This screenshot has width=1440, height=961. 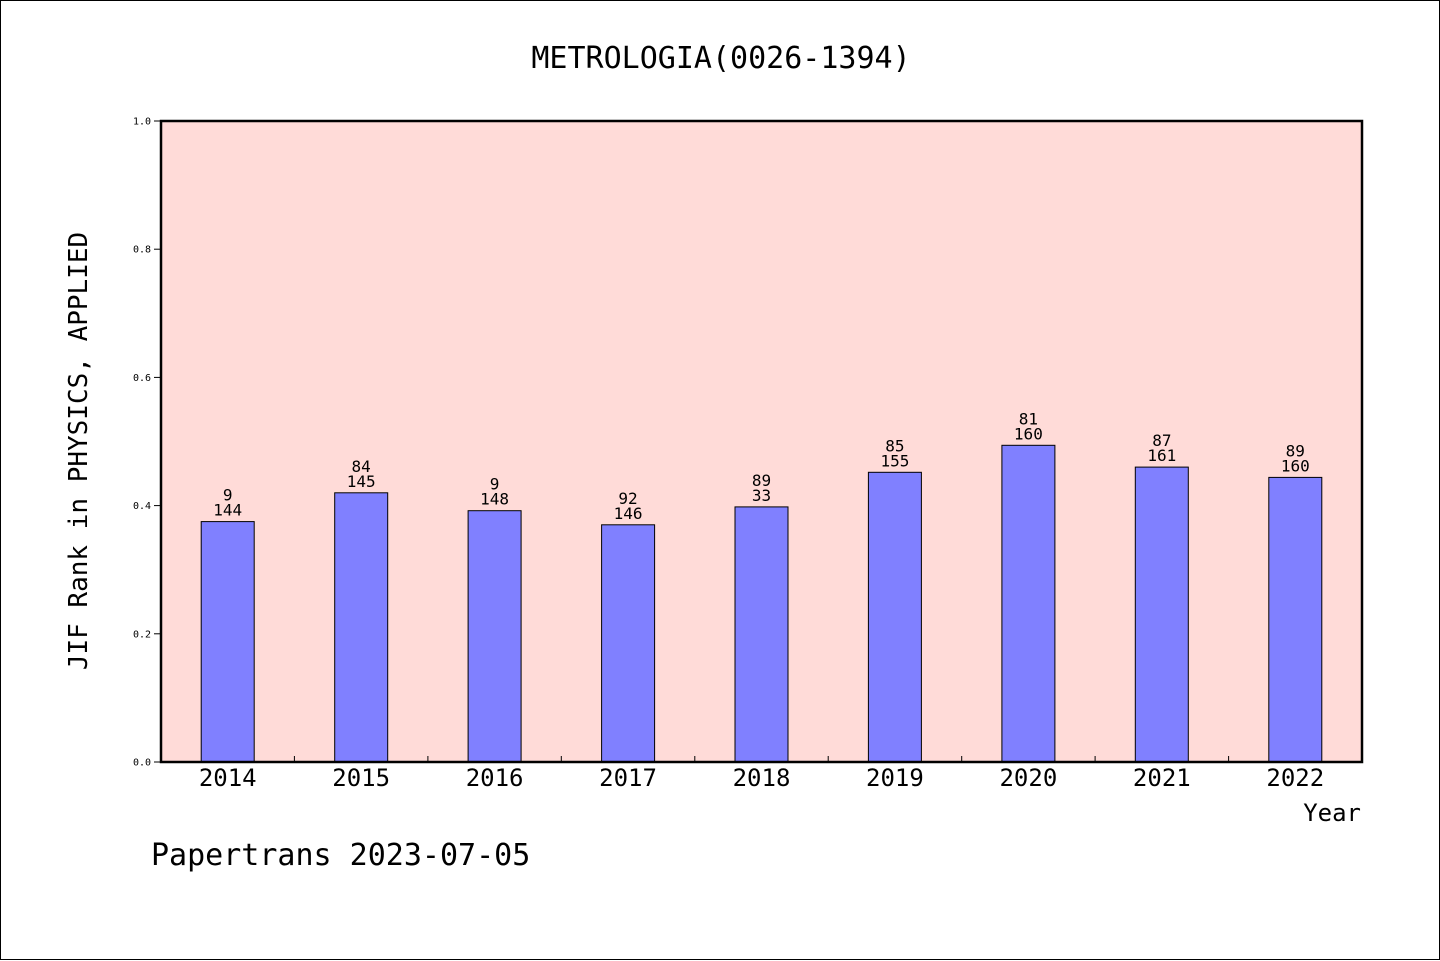 I want to click on bar-total-label-2020: 160, so click(x=1028, y=433).